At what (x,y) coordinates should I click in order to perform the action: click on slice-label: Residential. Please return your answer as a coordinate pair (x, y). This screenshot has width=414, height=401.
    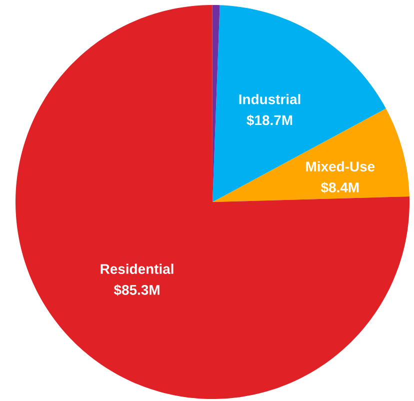
    Looking at the image, I should click on (137, 269).